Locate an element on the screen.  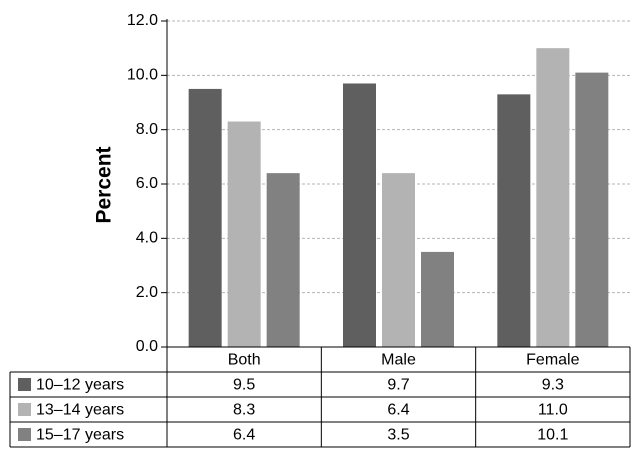
data-label: 9.7 is located at coordinates (398, 385).